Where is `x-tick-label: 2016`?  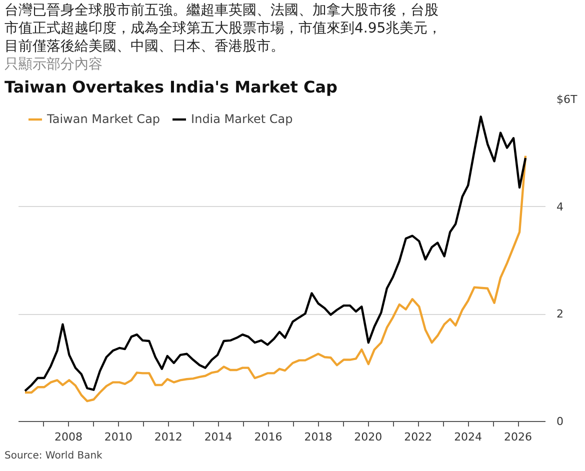
x-tick-label: 2016 is located at coordinates (268, 437).